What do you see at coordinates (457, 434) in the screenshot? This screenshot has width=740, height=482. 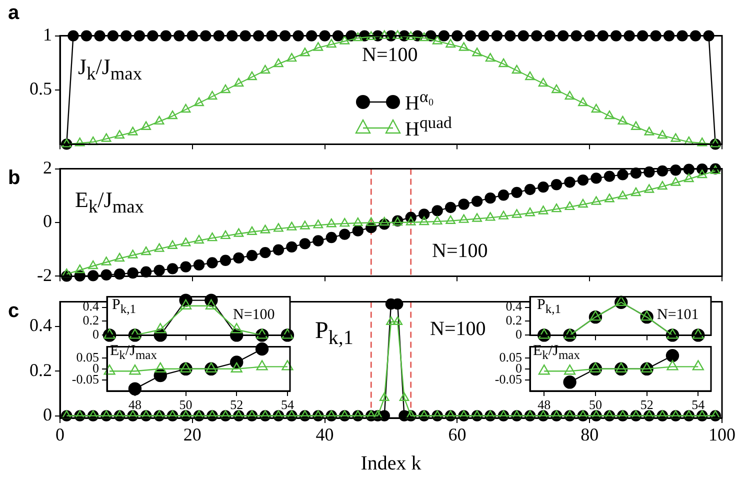 I see `x-tick-label: 60` at bounding box center [457, 434].